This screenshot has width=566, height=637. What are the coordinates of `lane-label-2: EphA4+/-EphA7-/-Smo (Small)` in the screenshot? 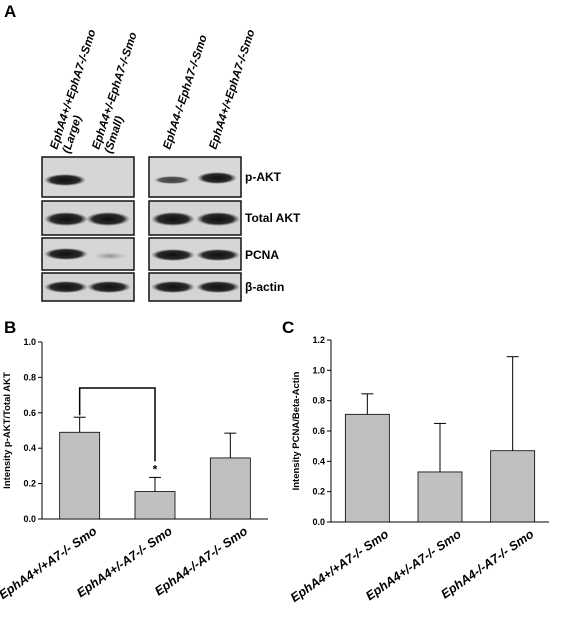 It's located at (114, 93).